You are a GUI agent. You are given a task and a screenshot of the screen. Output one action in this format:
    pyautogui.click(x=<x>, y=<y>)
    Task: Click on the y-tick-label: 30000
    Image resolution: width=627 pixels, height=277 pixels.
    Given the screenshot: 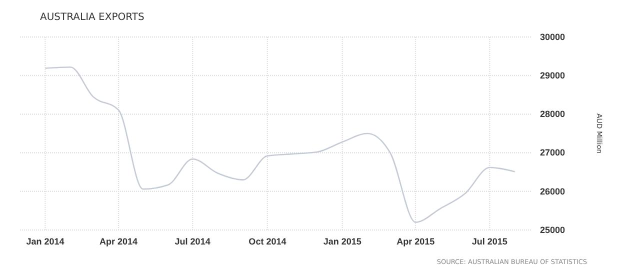 What is the action you would take?
    pyautogui.click(x=553, y=37)
    